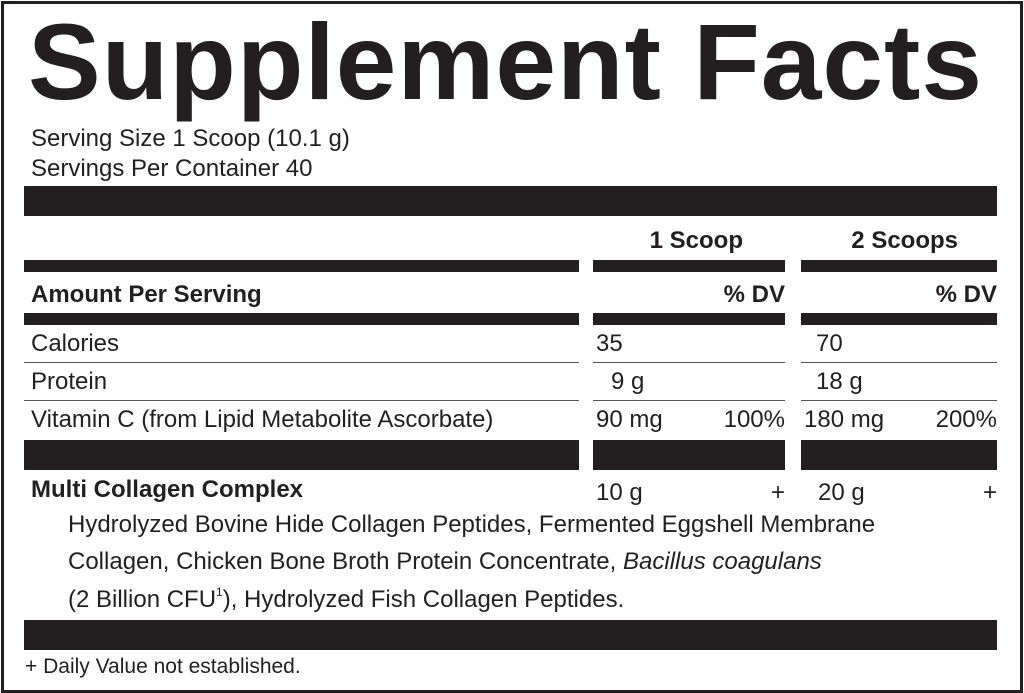 This screenshot has height=693, width=1024. Describe the element at coordinates (844, 419) in the screenshot. I see `amount-2: 180 mg` at that location.